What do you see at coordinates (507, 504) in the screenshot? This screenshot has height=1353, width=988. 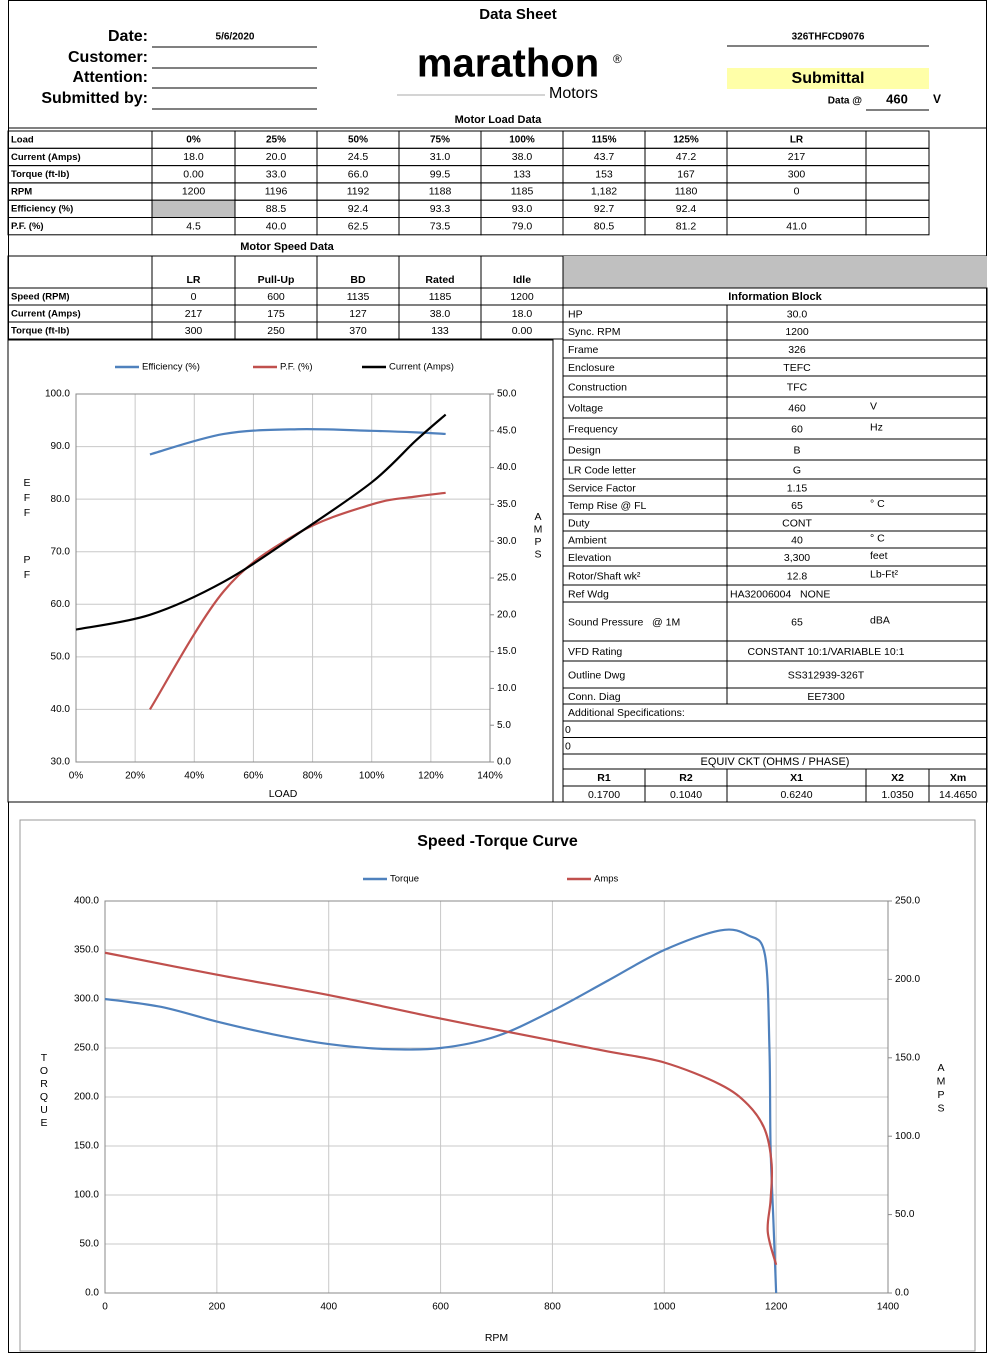 I see `y2-tick-label: 35.0` at bounding box center [507, 504].